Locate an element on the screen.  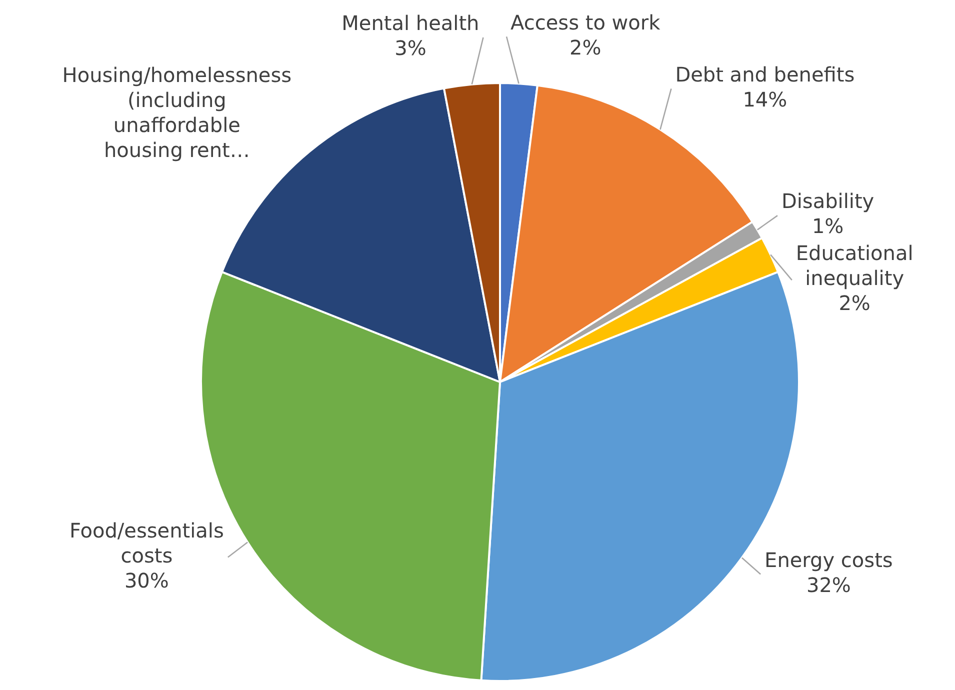
data-label: 32% is located at coordinates (828, 584).